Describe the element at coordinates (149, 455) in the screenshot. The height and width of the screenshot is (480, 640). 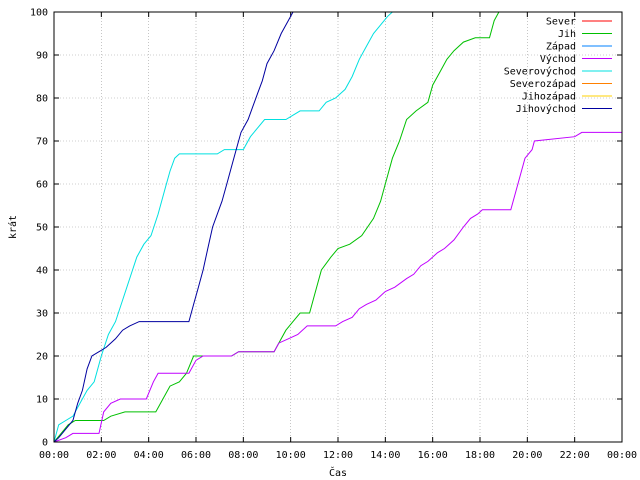
I see `x-tick-label: 04:00` at that location.